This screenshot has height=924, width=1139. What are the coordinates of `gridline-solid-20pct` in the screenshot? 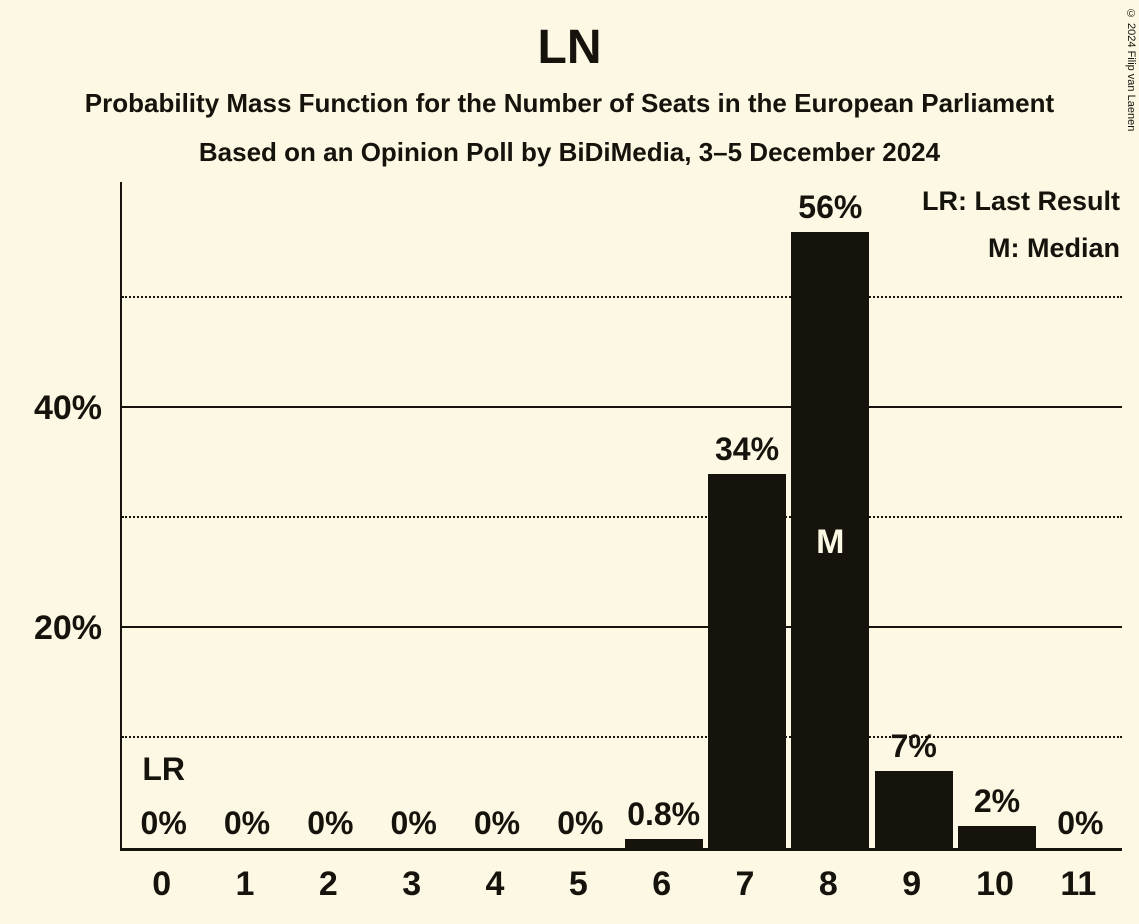 It's located at (622, 627).